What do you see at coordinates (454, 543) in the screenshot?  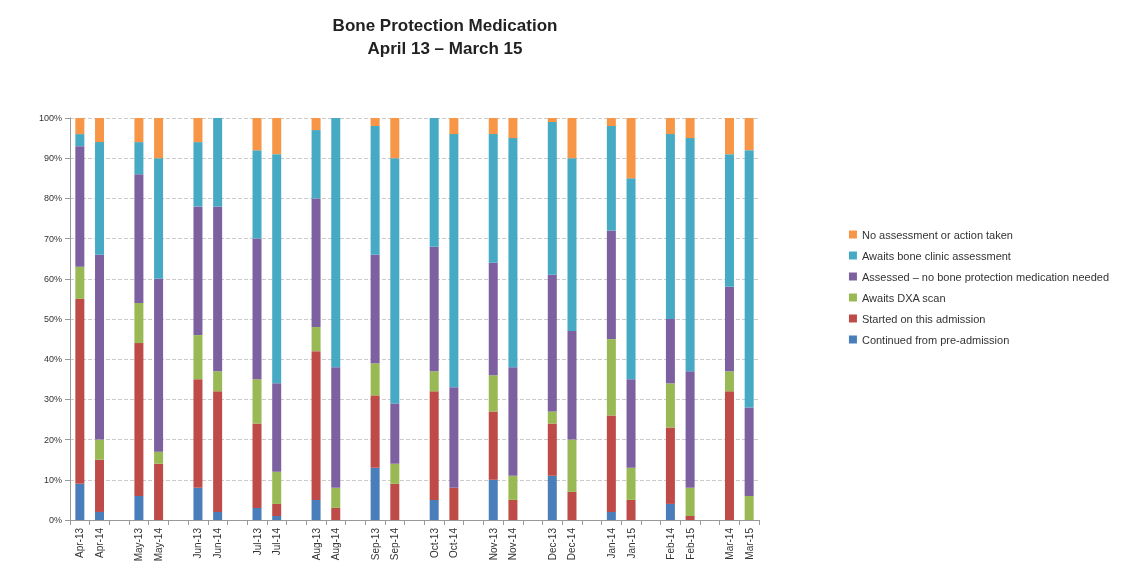 I see `x-tick-label: Oct-14` at bounding box center [454, 543].